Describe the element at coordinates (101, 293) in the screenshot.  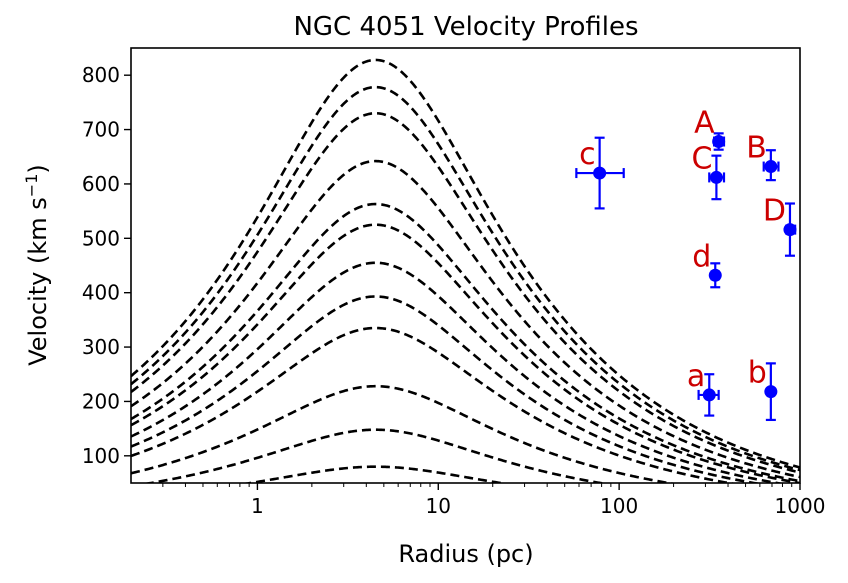
I see `y-tick-label: 400` at that location.